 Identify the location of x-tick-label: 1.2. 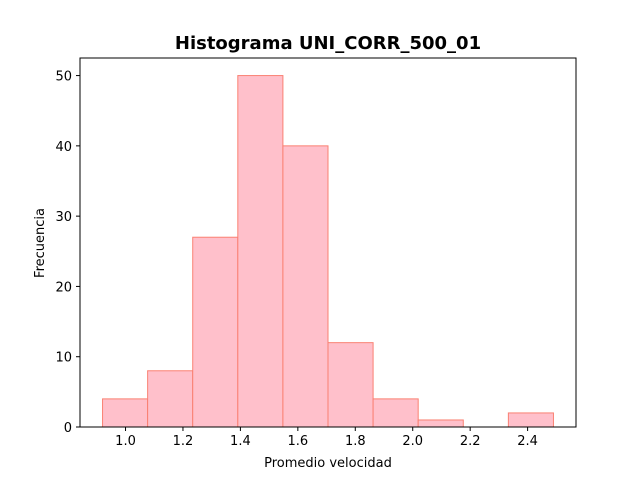
(183, 441).